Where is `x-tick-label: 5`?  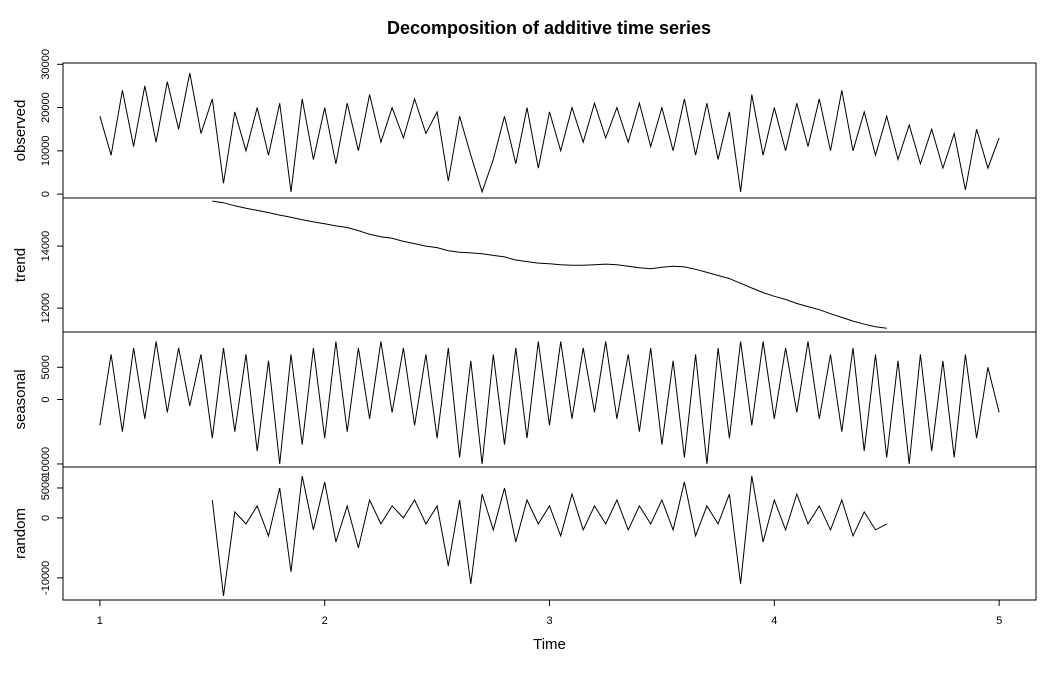
x-tick-label: 5 is located at coordinates (999, 621).